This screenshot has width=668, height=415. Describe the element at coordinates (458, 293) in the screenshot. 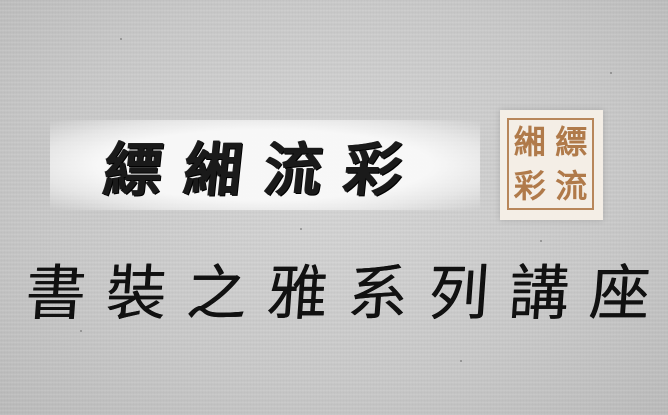

I see `subtitle-character: 列` at that location.